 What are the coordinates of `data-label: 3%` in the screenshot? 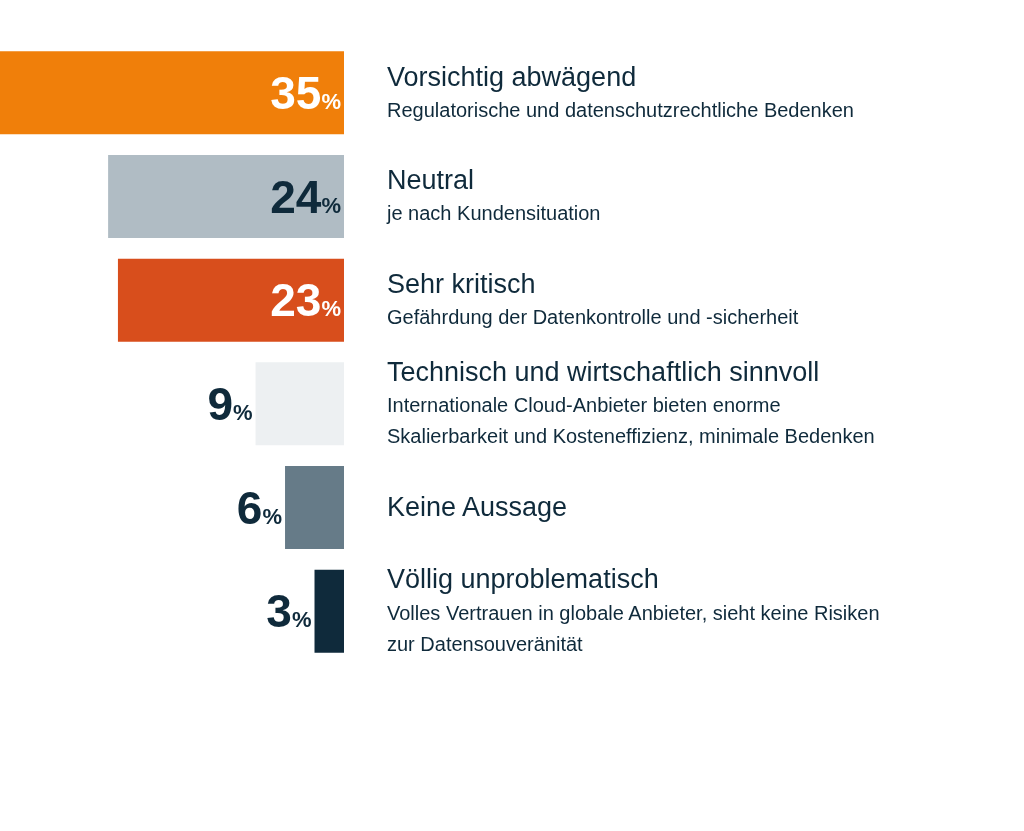 It's located at (289, 611).